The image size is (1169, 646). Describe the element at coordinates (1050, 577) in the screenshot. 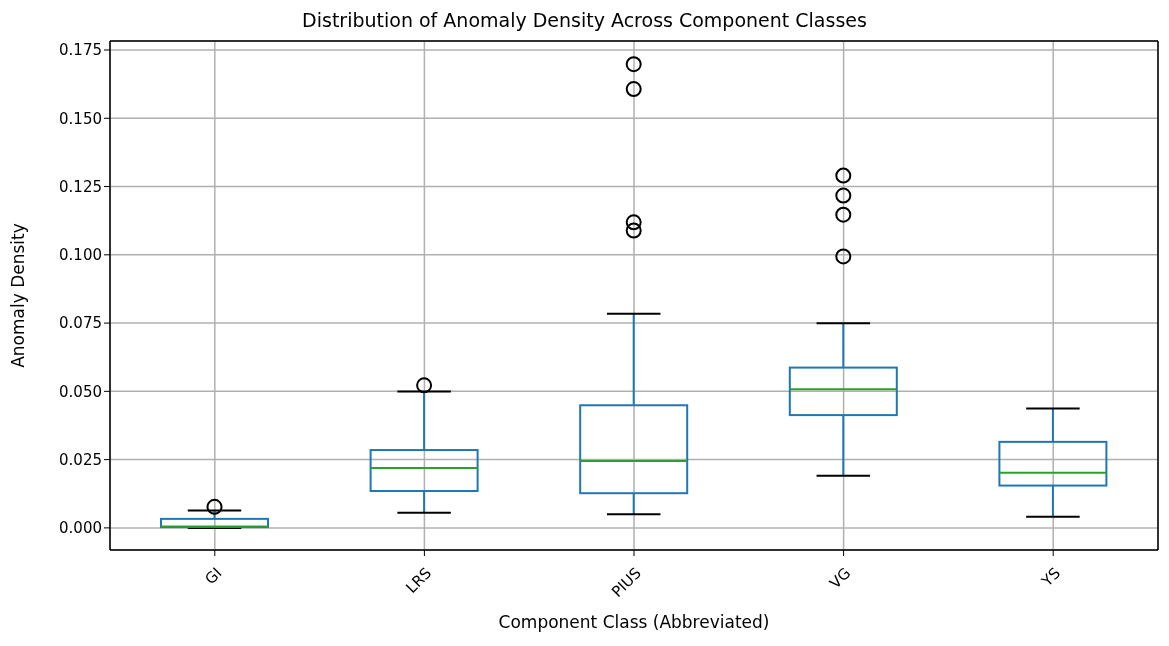

I see `x-tick-label: YS` at that location.